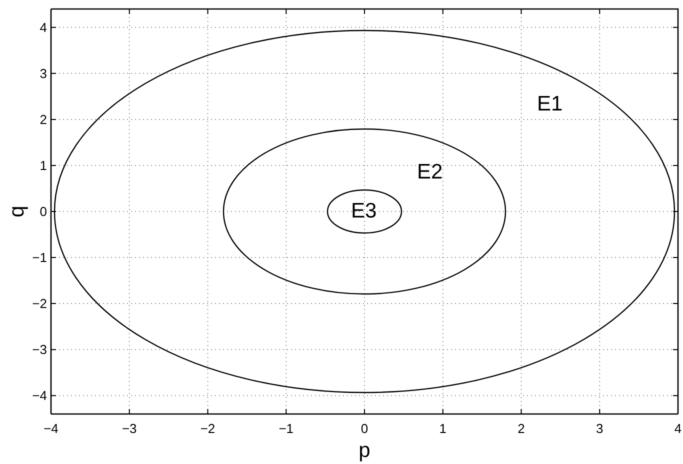 The height and width of the screenshot is (464, 683). I want to click on y-tick-label: −3, so click(39, 350).